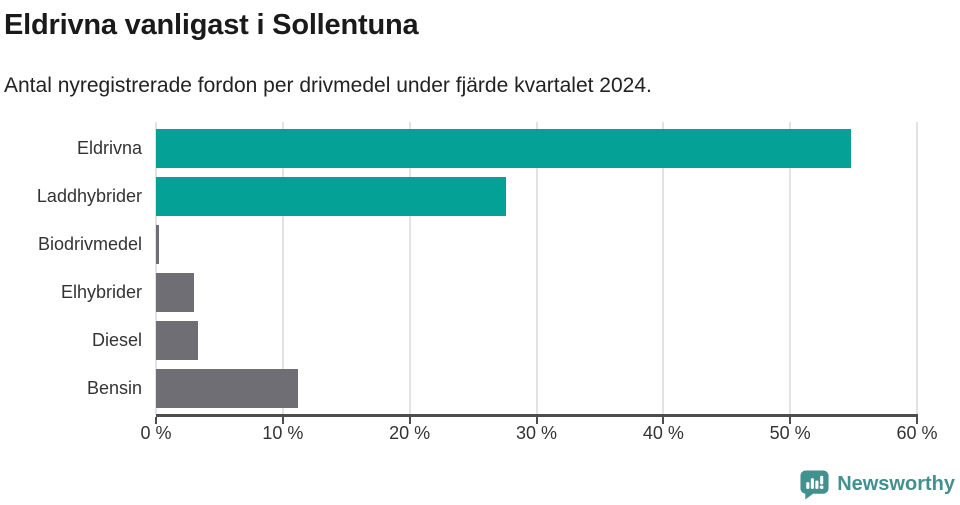 This screenshot has width=960, height=505. I want to click on x-tick-label: 60 %, so click(917, 433).